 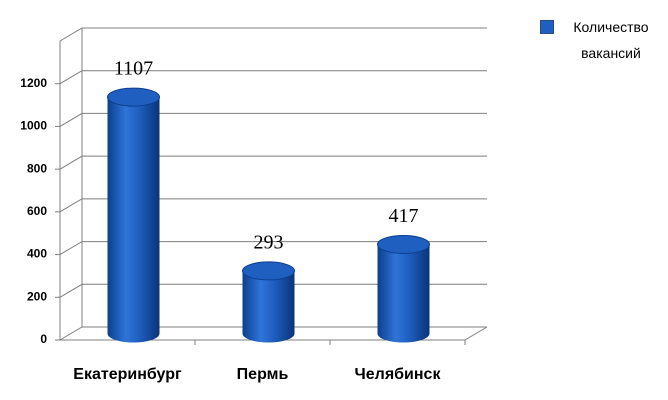 What do you see at coordinates (37, 211) in the screenshot?
I see `y-tick-label: 600` at bounding box center [37, 211].